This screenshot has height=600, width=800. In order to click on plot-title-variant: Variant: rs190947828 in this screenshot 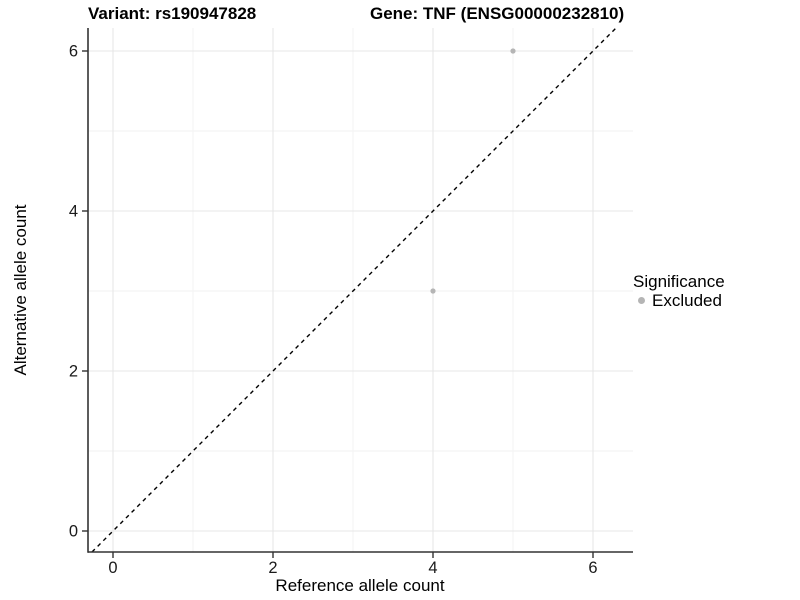, I will do `click(172, 13)`.